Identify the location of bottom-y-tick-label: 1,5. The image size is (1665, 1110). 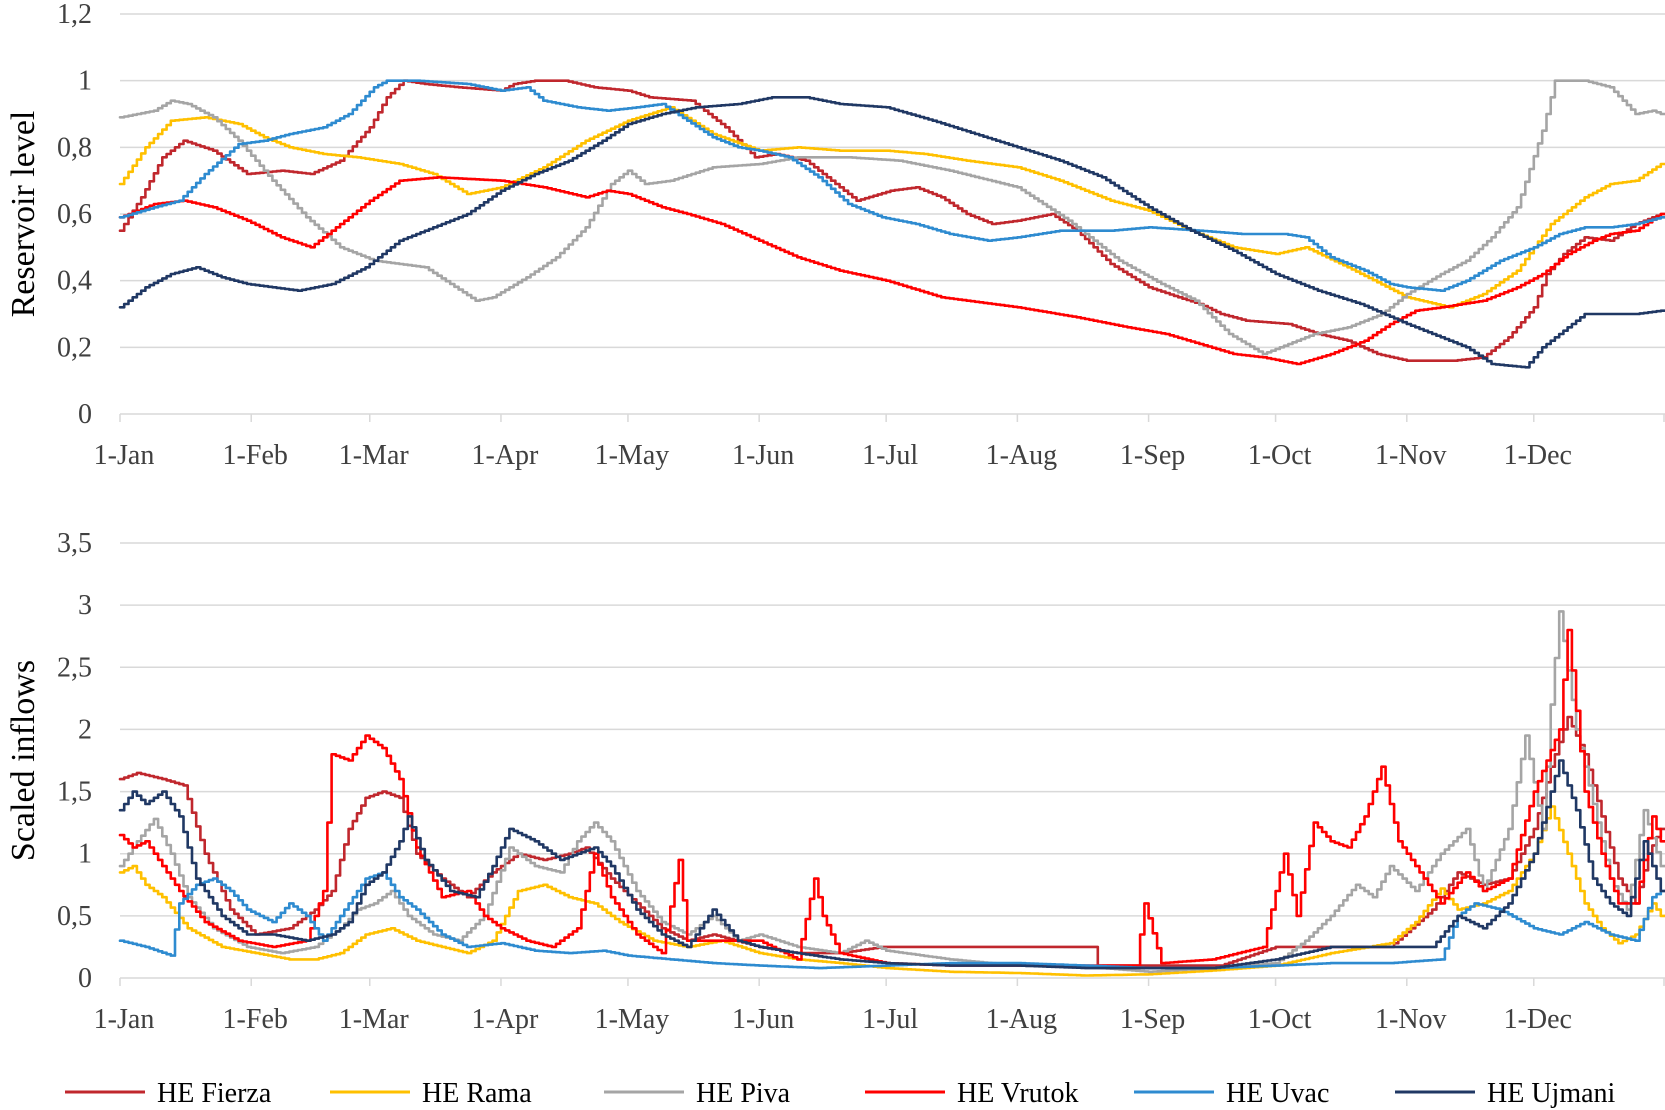
(74, 792).